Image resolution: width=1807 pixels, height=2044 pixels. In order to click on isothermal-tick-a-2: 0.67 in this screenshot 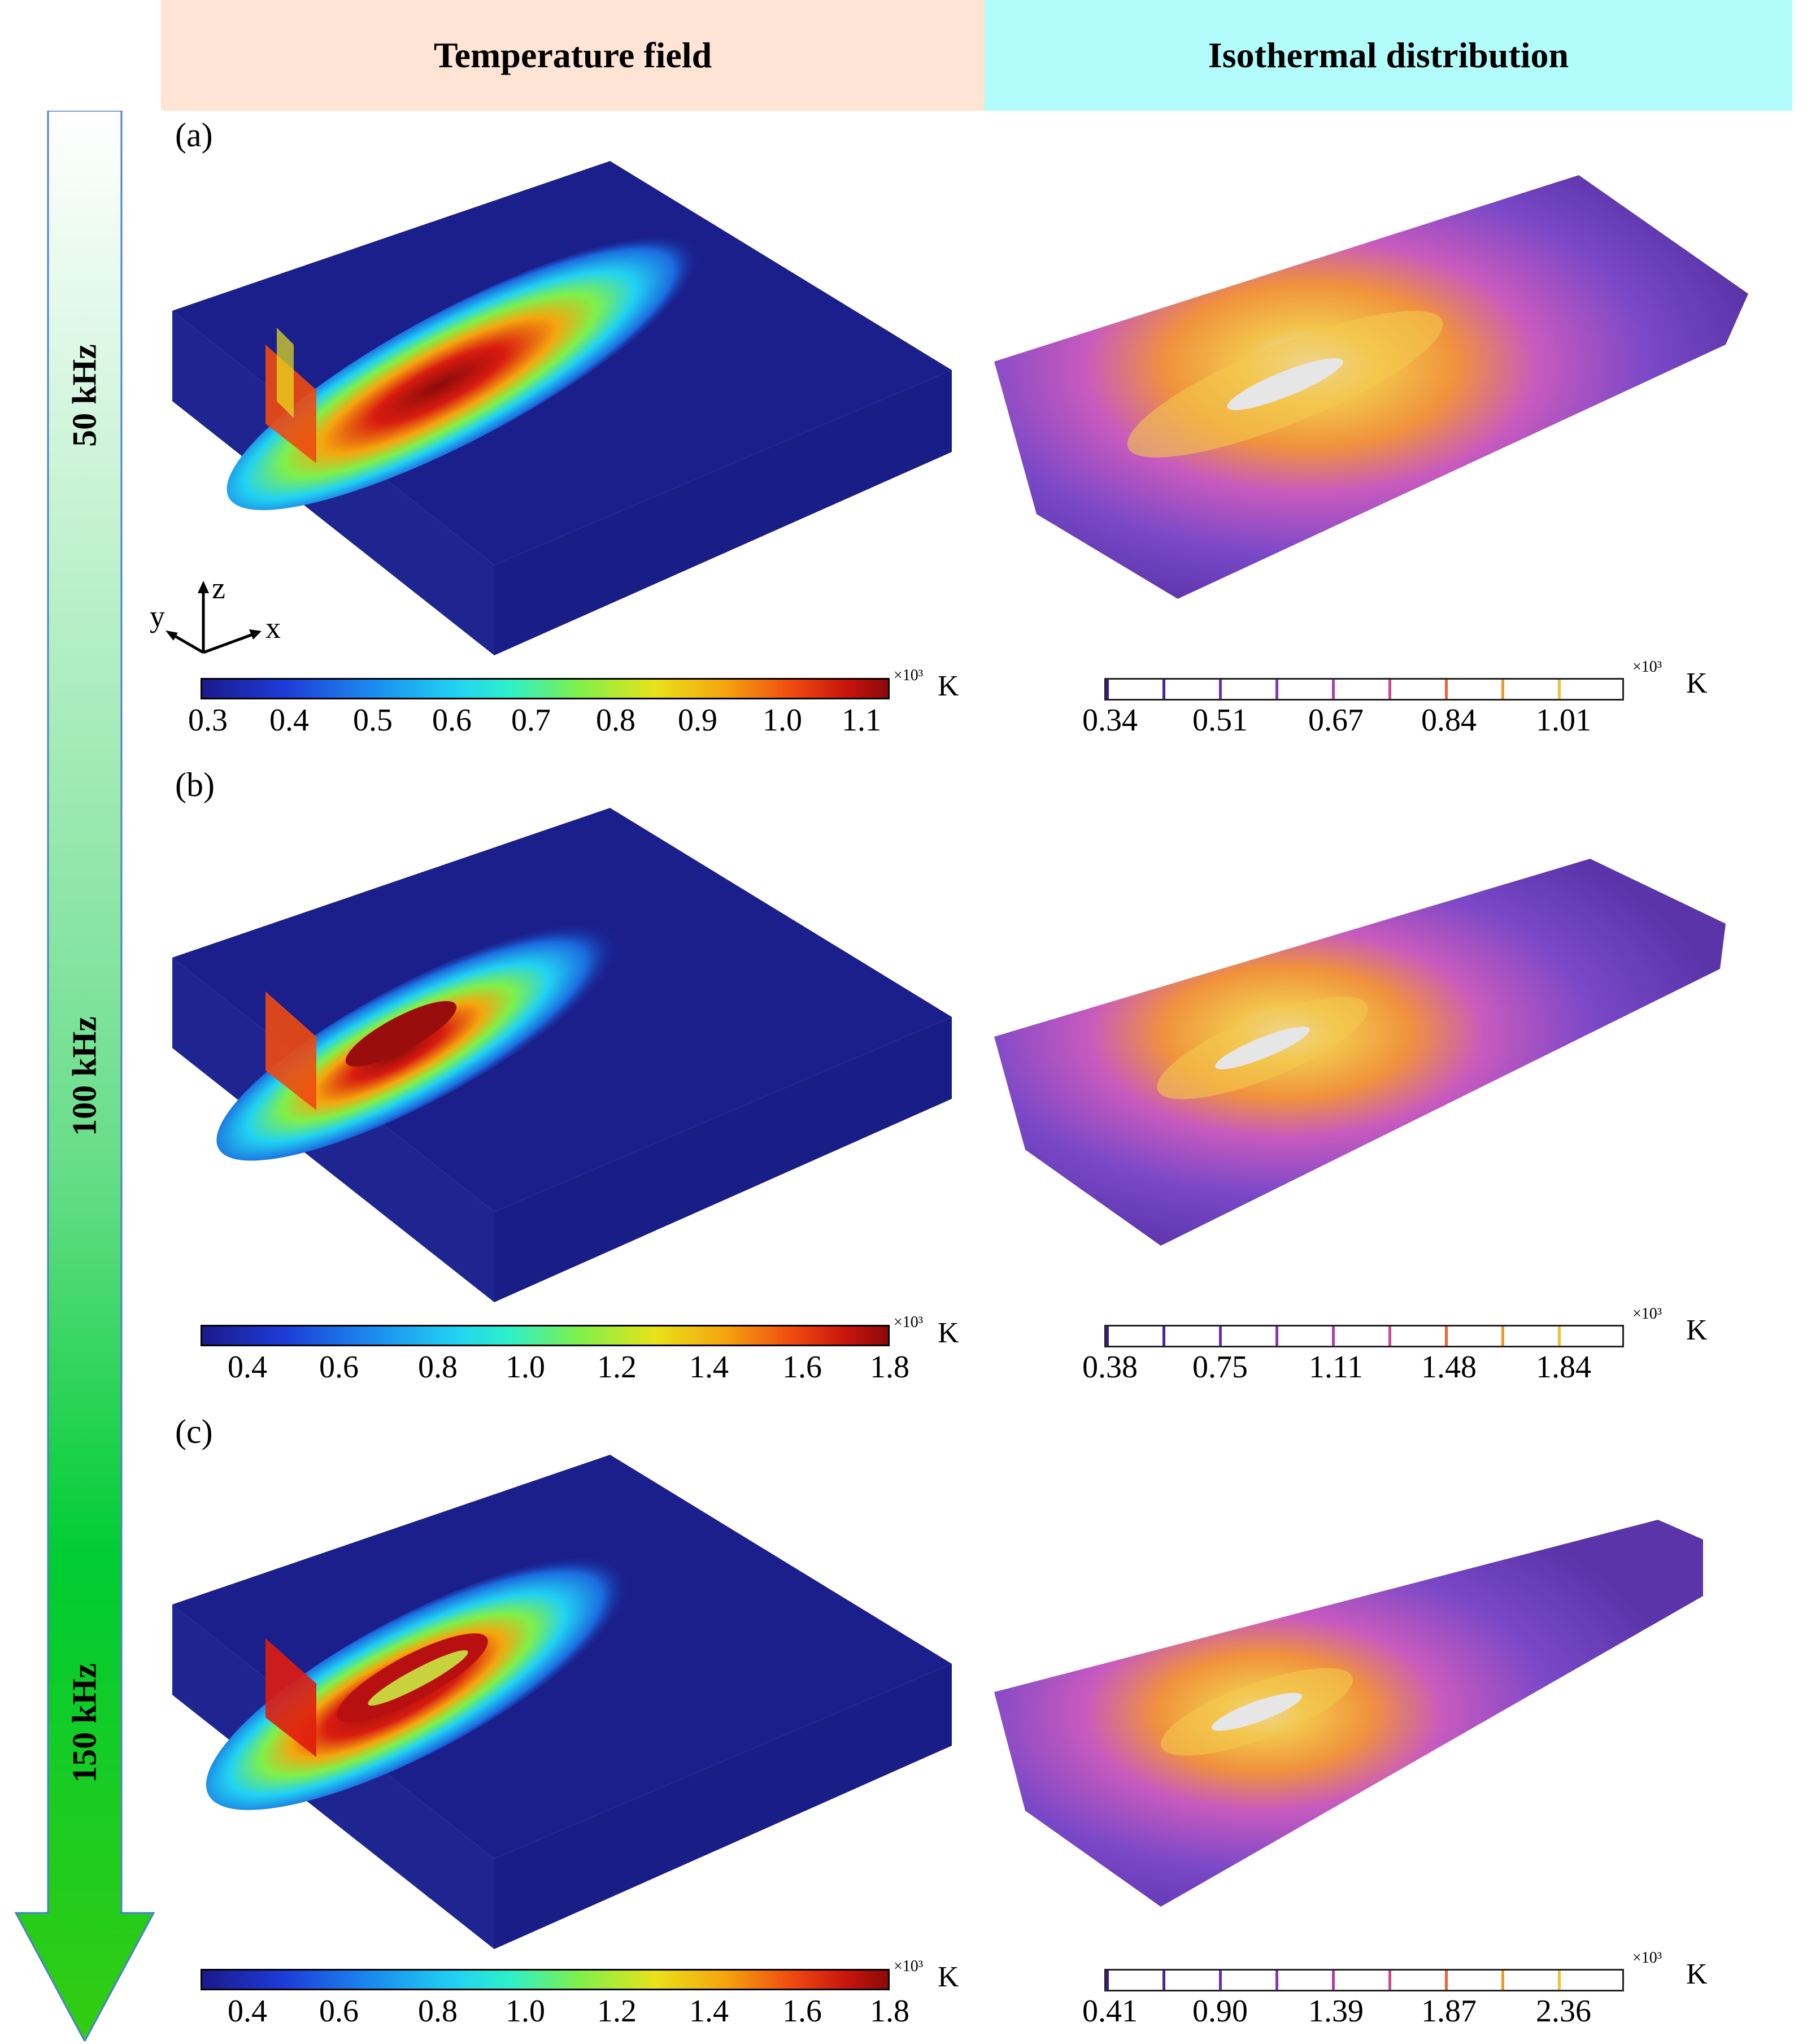, I will do `click(1336, 720)`.